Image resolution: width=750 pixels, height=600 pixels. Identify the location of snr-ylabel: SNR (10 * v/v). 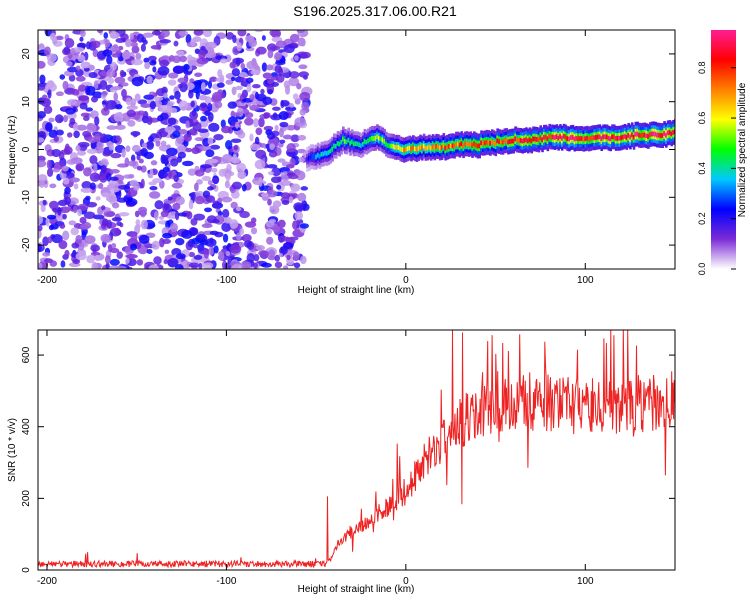
(12, 450).